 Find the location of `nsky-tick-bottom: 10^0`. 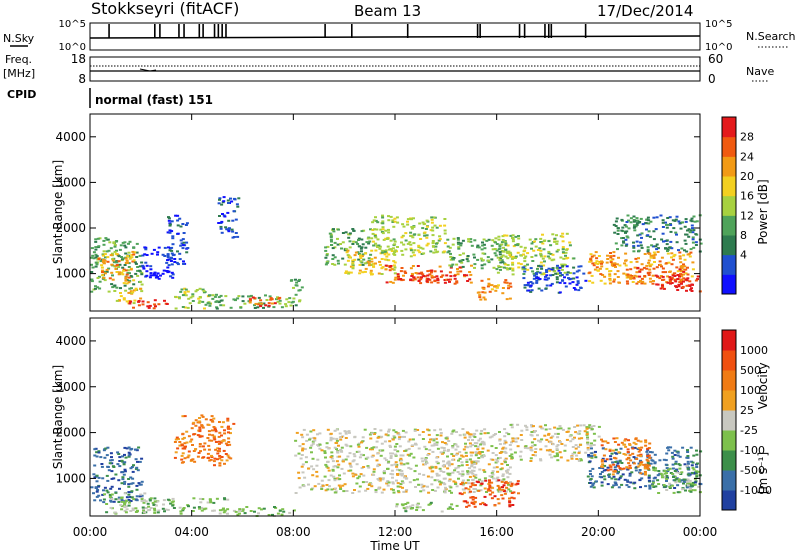

nsky-tick-bottom: 10^0 is located at coordinates (72, 47).